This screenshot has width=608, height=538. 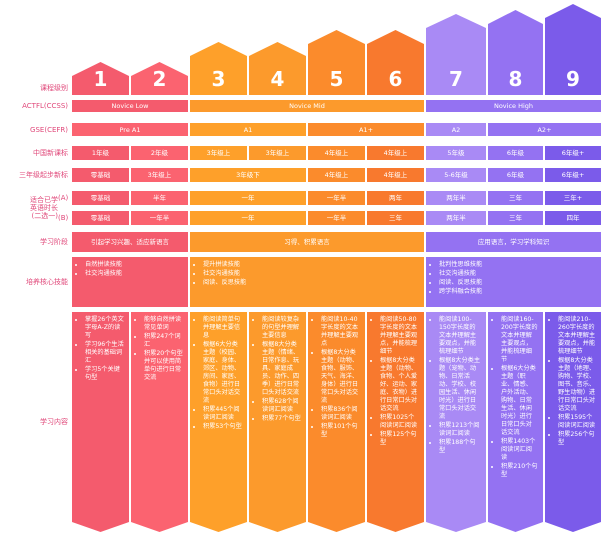 I want to click on goal-stage-2: 习得、积累语言, so click(x=307, y=242).